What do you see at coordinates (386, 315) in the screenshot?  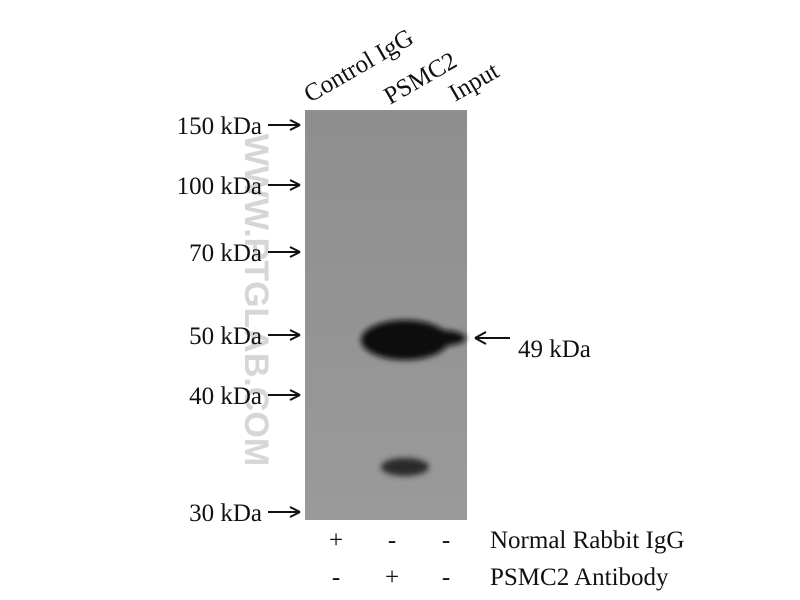 I see `blot-membrane` at bounding box center [386, 315].